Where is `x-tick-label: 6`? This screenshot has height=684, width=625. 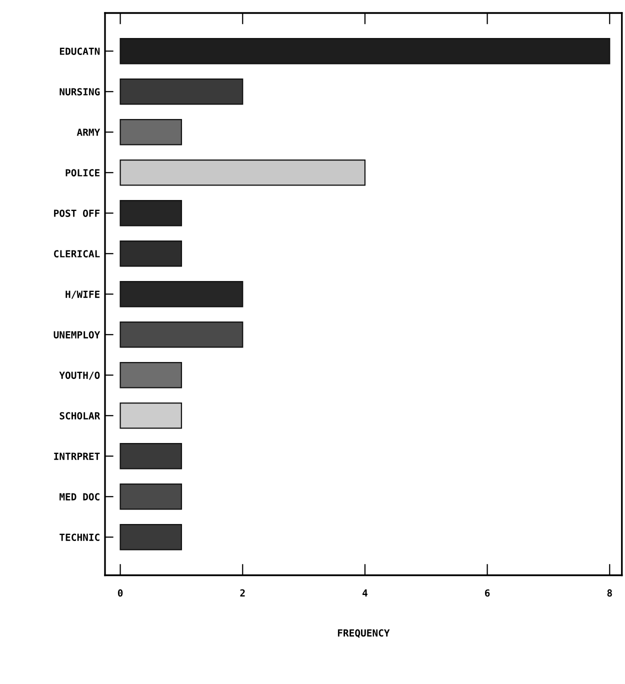
x-tick-label: 6 is located at coordinates (487, 593).